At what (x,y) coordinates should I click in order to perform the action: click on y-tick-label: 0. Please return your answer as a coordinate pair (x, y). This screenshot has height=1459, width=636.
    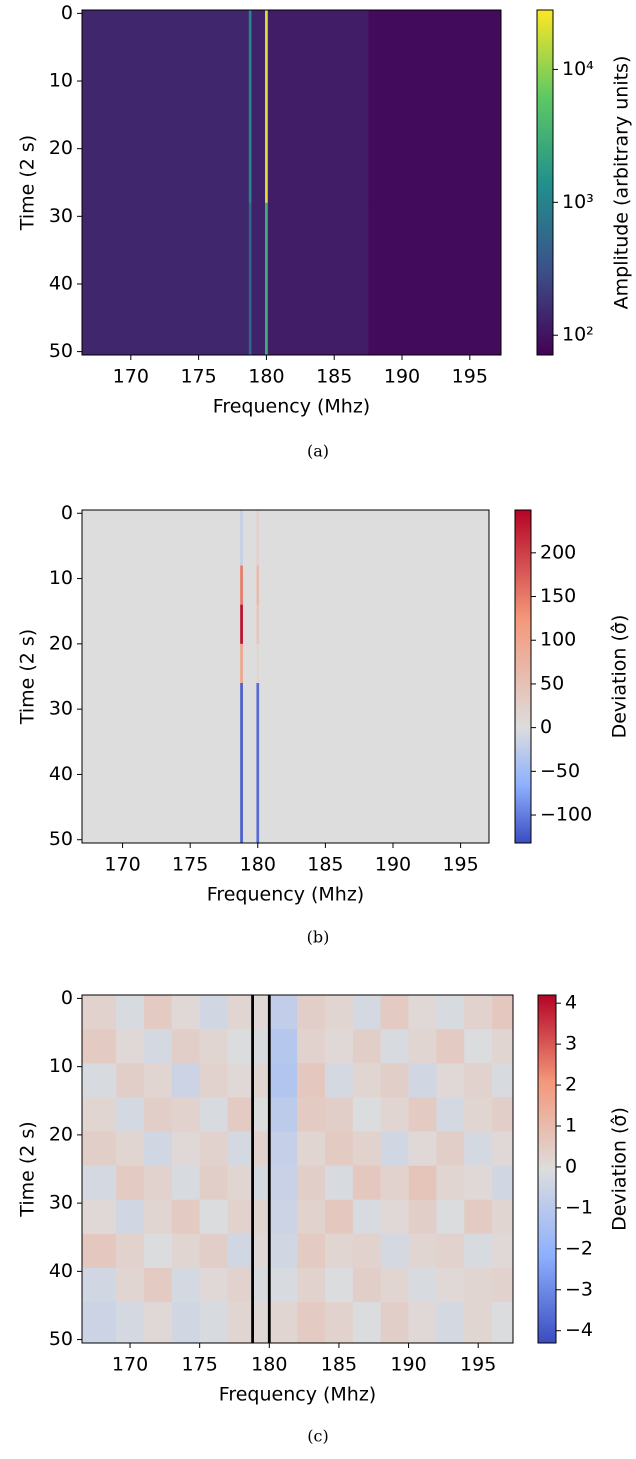
    Looking at the image, I should click on (67, 513).